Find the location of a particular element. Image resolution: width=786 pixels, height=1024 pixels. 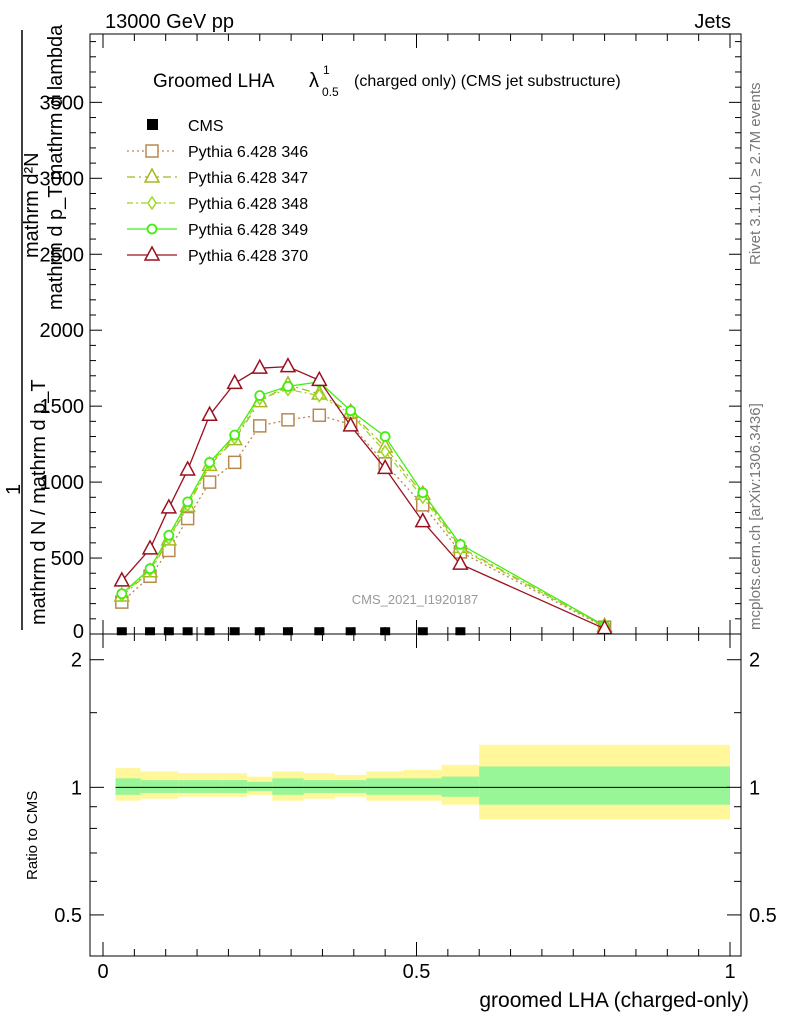

title-main: Groomed LHA is located at coordinates (214, 81).